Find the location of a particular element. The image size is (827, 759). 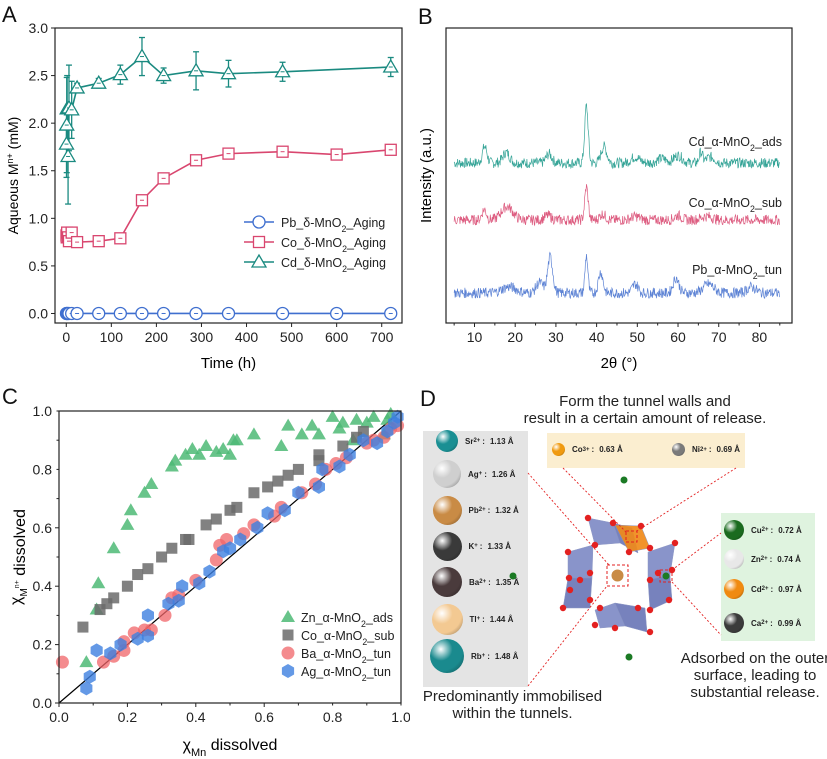

wall-ion-co: Co 3+:0.63 Å is located at coordinates (587, 449).